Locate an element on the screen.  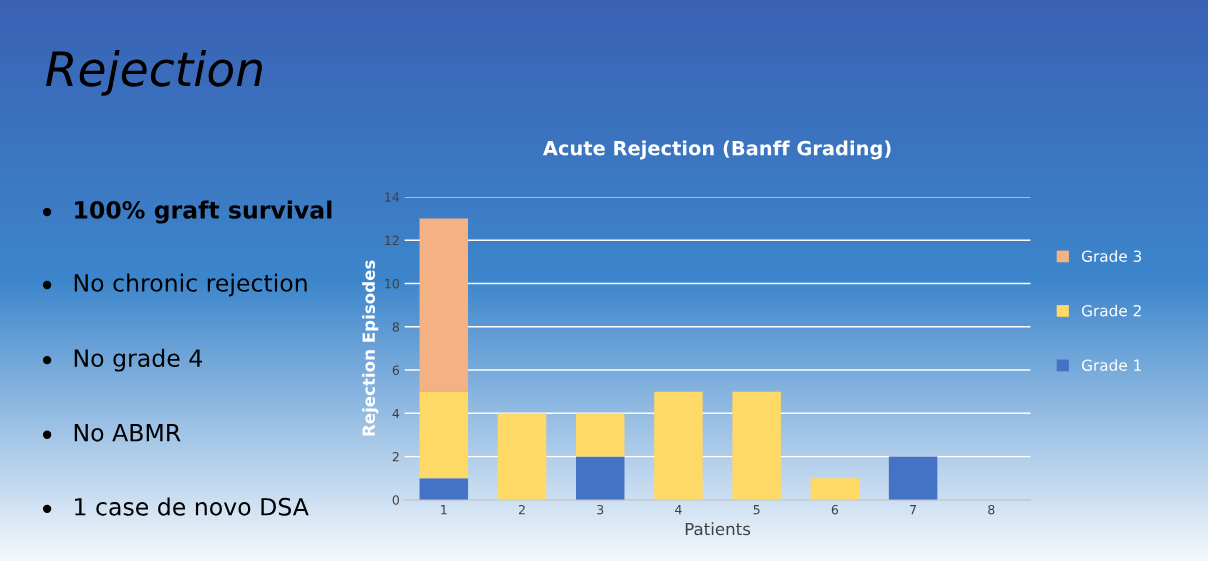
legend-label: Grade 1 is located at coordinates (1111, 365).